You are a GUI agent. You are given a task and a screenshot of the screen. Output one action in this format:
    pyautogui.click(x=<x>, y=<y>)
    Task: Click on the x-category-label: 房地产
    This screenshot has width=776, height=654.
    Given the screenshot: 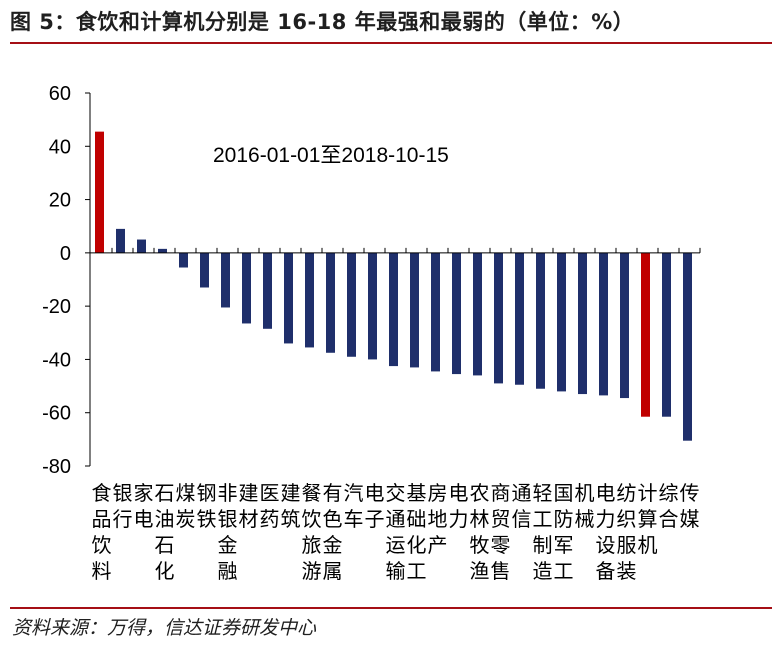 What is the action you would take?
    pyautogui.click(x=438, y=519)
    